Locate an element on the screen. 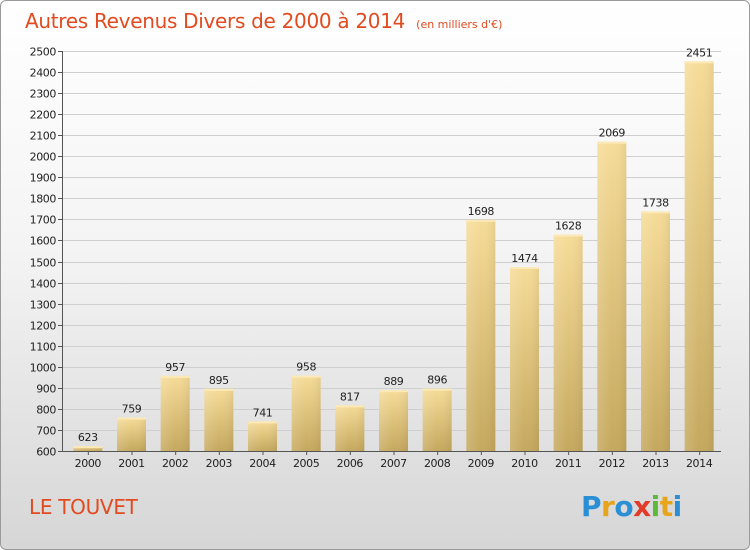 Image resolution: width=750 pixels, height=550 pixels. x-tick-label: 2012 is located at coordinates (612, 463).